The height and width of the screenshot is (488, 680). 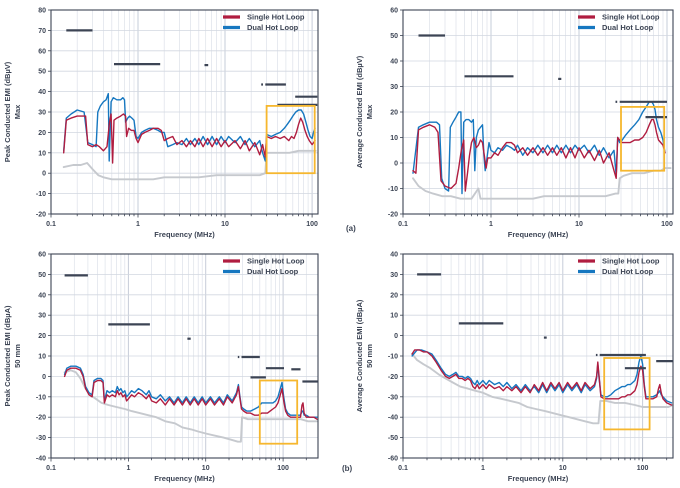 What do you see at coordinates (7, 355) in the screenshot?
I see `y-axis-label: Peak Conducted EMI (dBµA)` at bounding box center [7, 355].